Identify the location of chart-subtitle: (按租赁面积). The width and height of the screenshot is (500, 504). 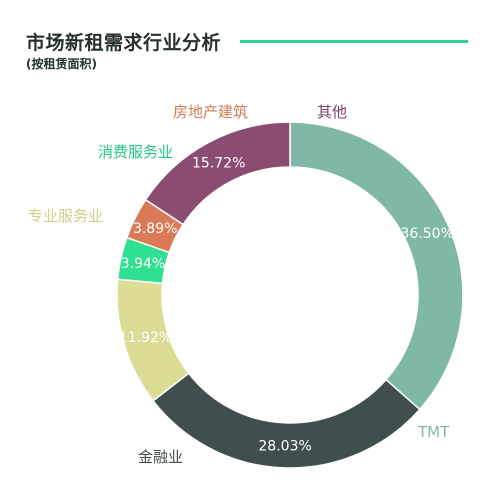
(61, 64).